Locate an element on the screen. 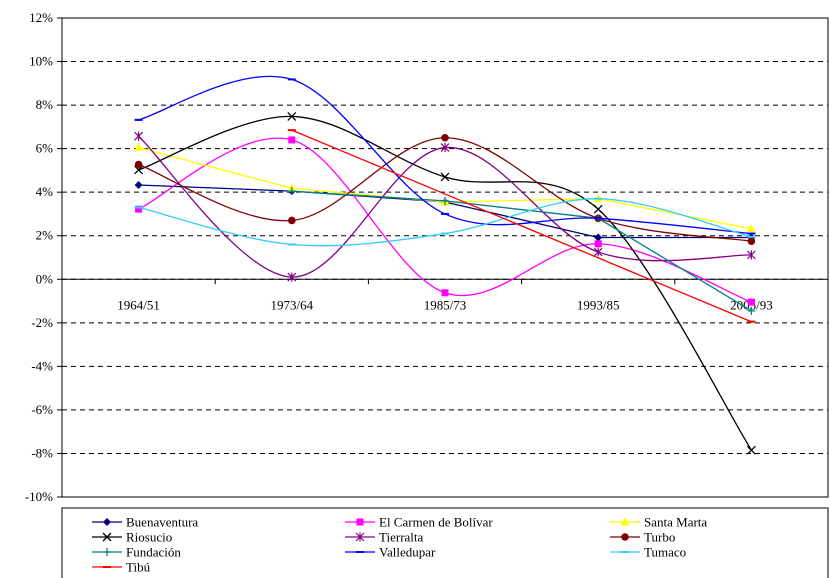 This screenshot has width=831, height=578. series-tumaco is located at coordinates (445, 222).